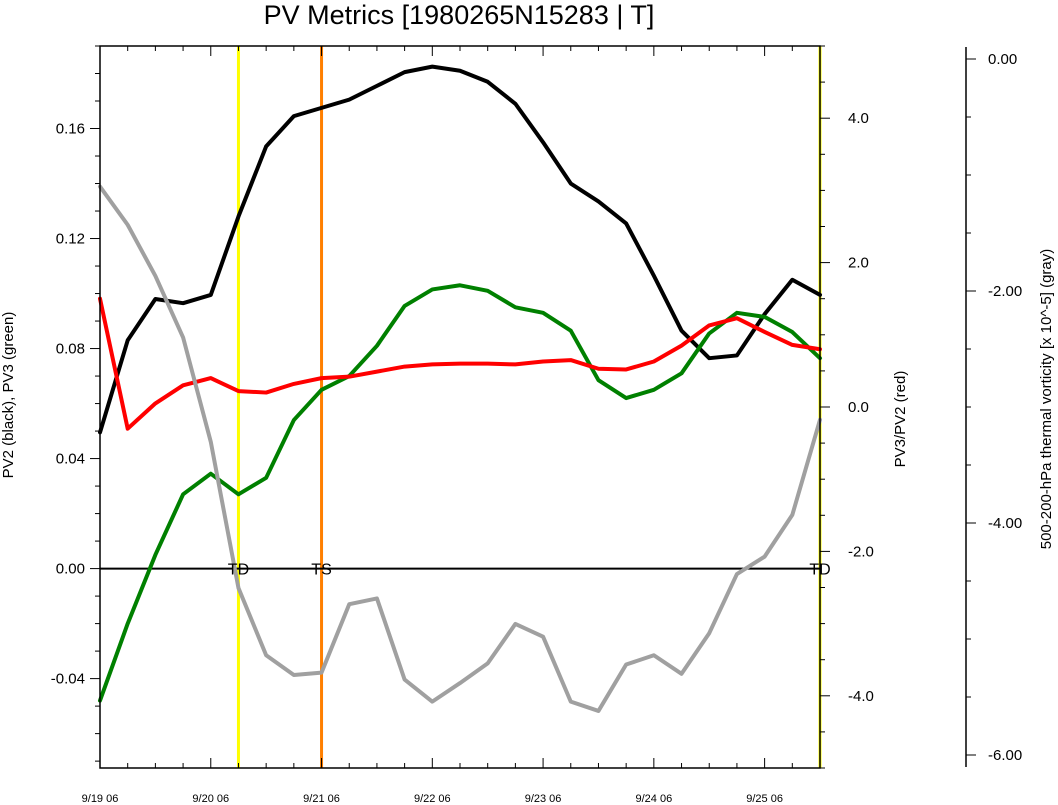 The width and height of the screenshot is (1058, 805). What do you see at coordinates (70, 239) in the screenshot?
I see `left-tick-label: 0.12` at bounding box center [70, 239].